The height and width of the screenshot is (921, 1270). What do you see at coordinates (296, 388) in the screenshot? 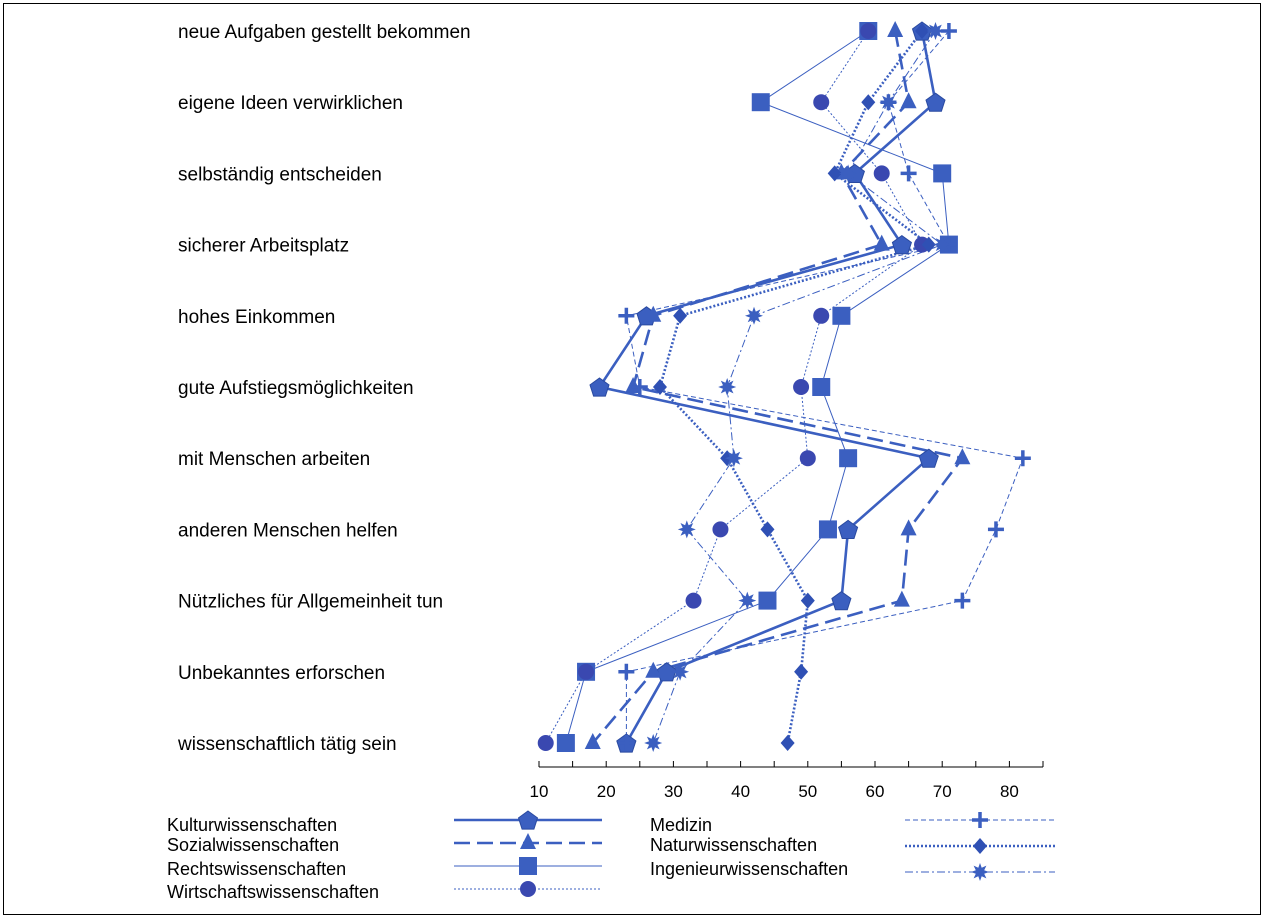
I see `category-label-gute-aufstiegsmoeglichkeiten: gute Aufstiegsmöglichkeiten` at bounding box center [296, 388].